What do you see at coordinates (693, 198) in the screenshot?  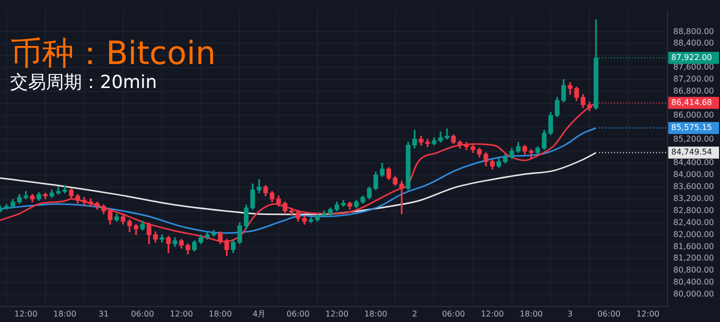 I see `y-tick-label: 83,200.00` at bounding box center [693, 198].